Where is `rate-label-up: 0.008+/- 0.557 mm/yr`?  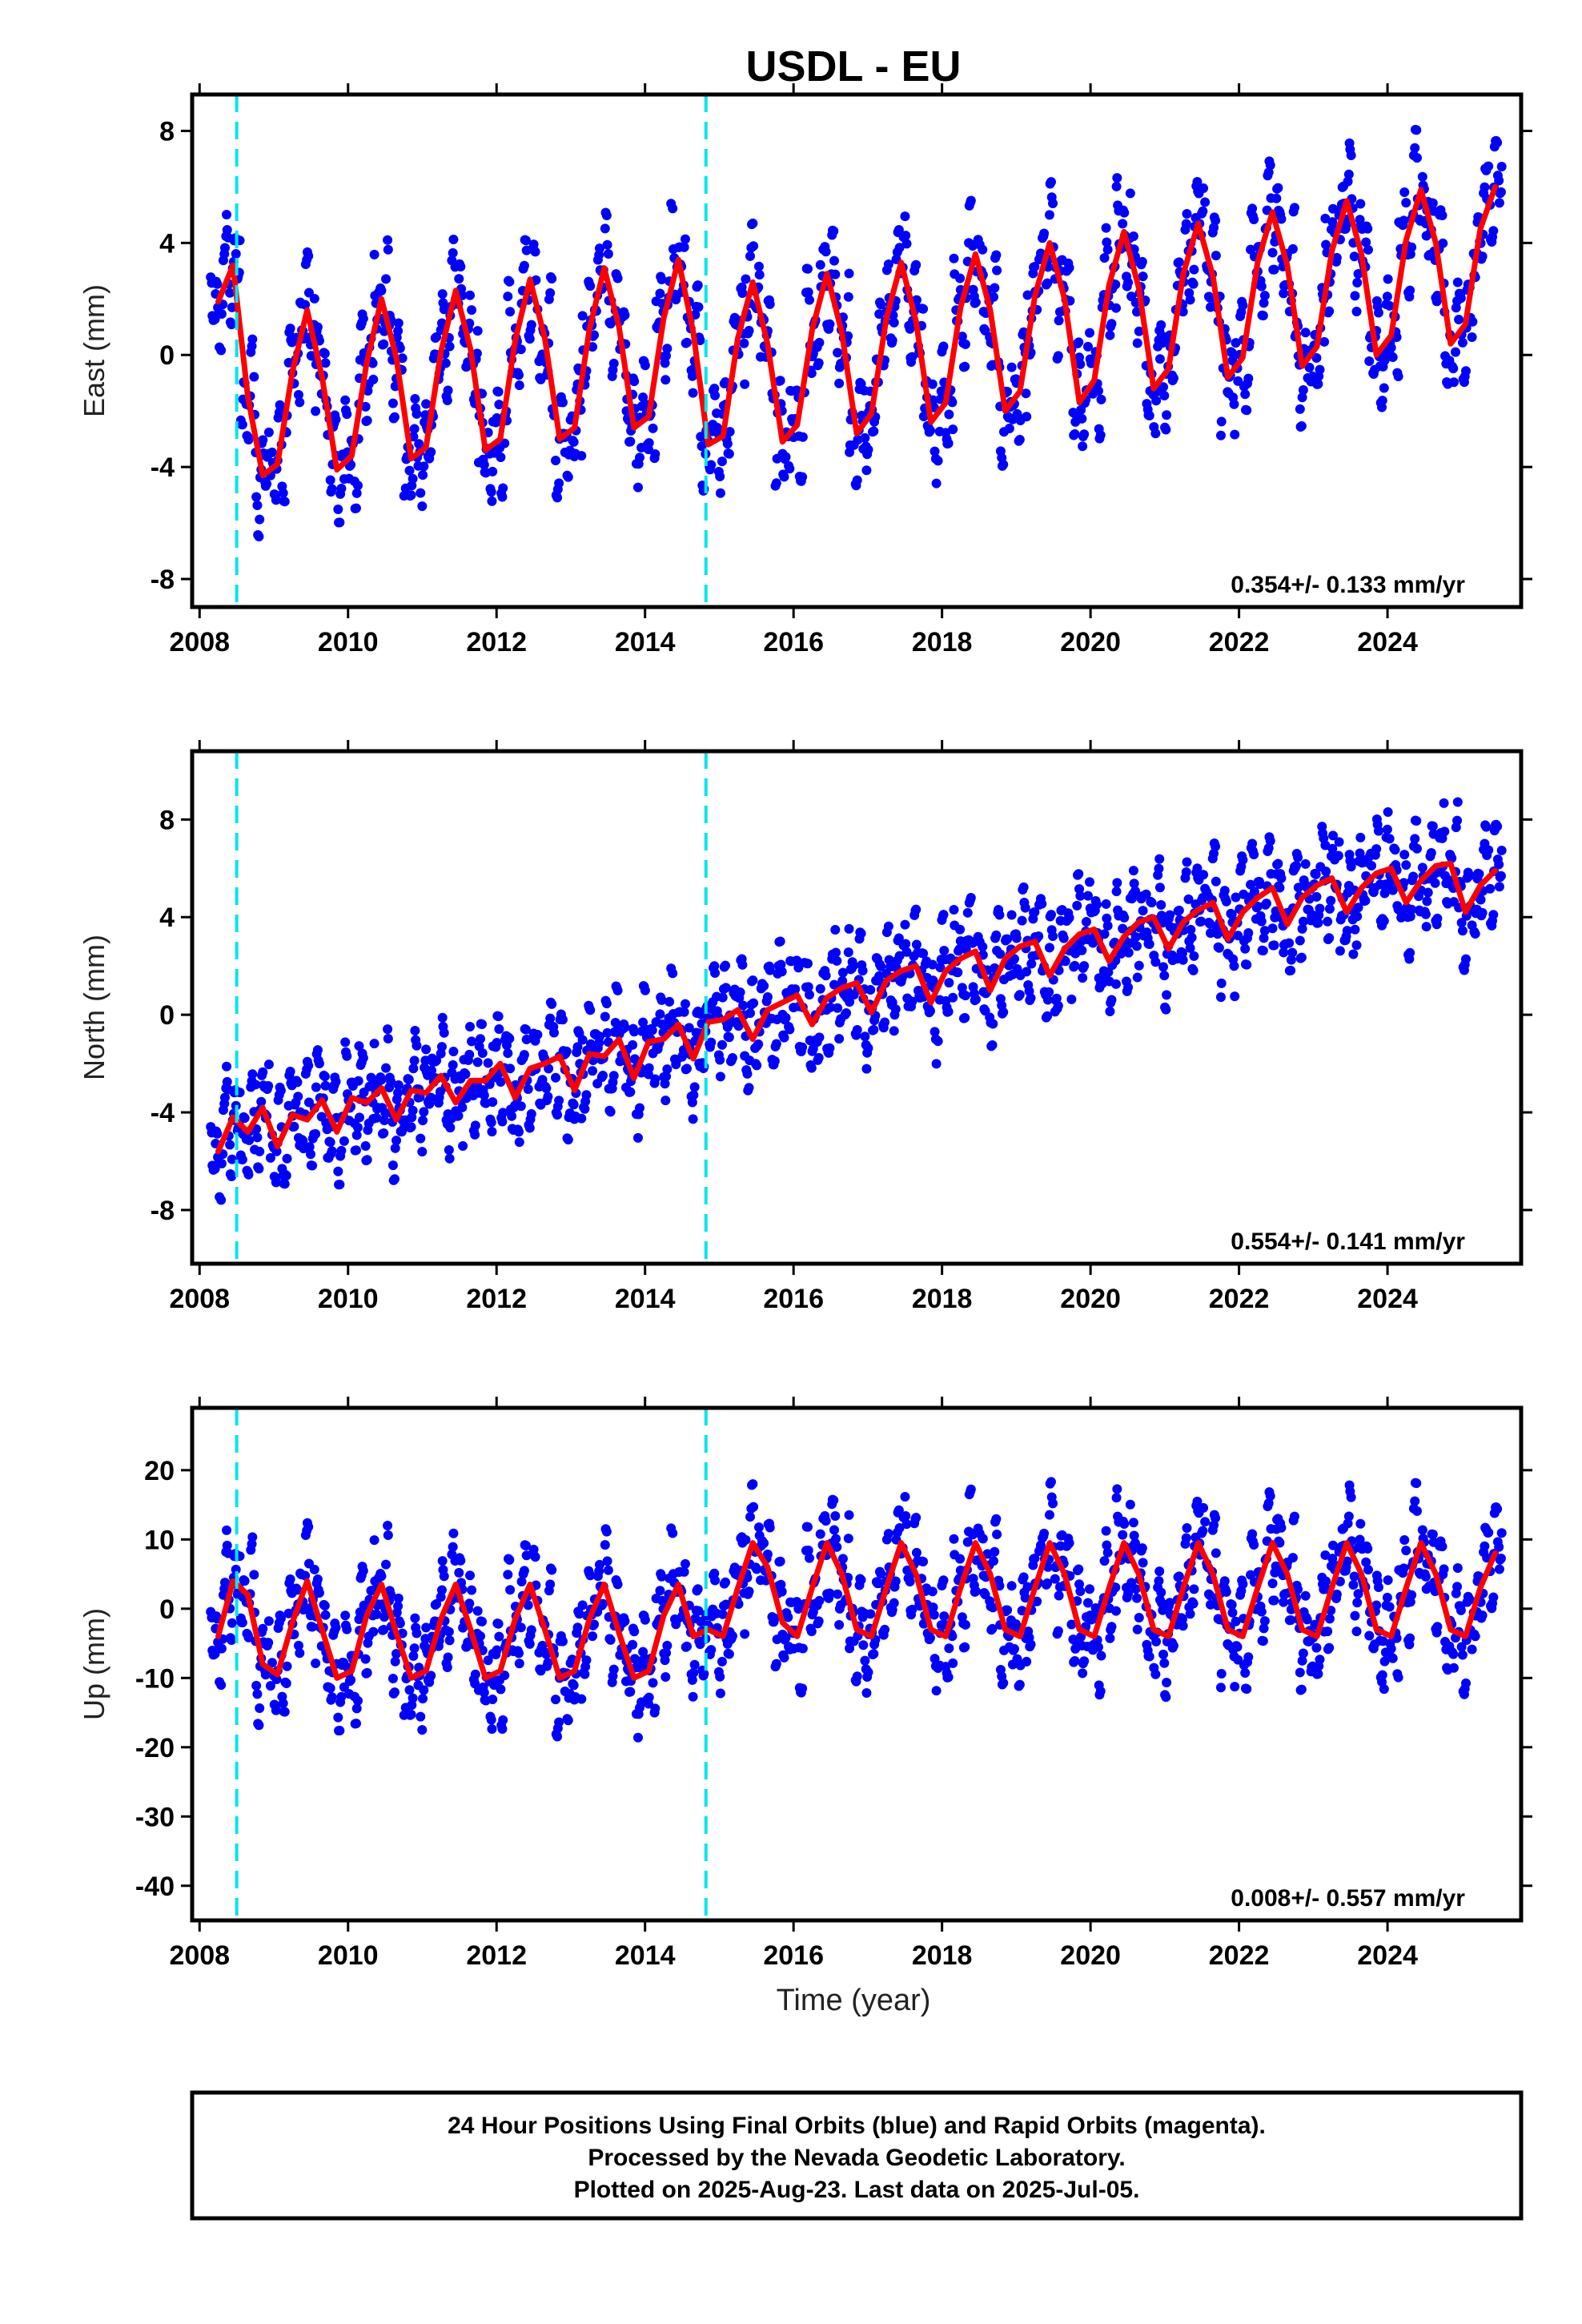
rate-label-up: 0.008+/- 0.557 mm/yr is located at coordinates (1348, 1899).